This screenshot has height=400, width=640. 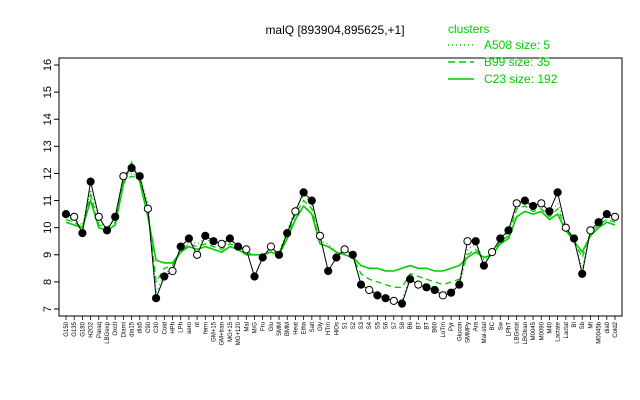 What do you see at coordinates (255, 328) in the screenshot?
I see `x-tick-label: M/G` at bounding box center [255, 328].